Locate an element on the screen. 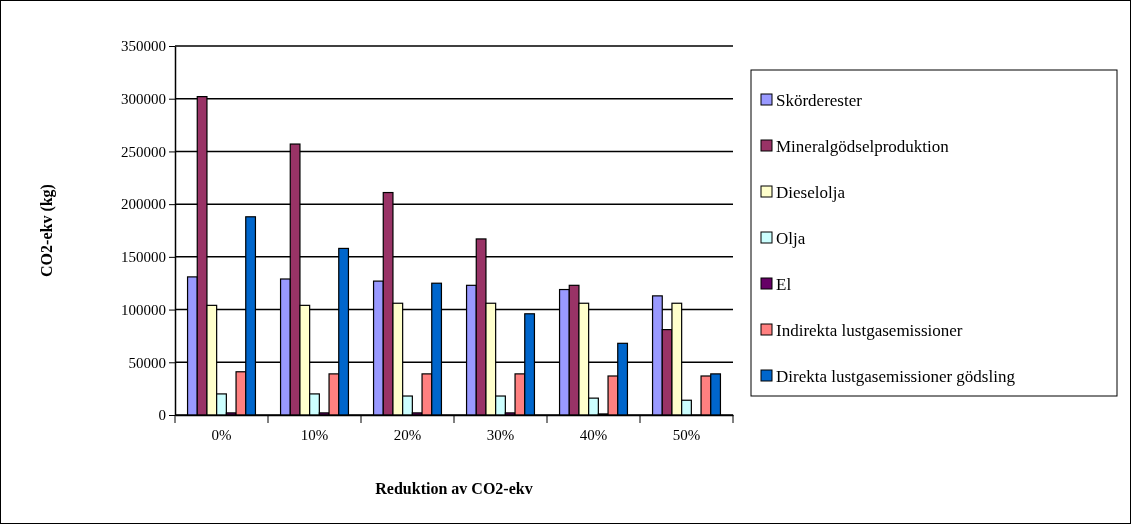  y-tick-label: 150000 is located at coordinates (143, 257).